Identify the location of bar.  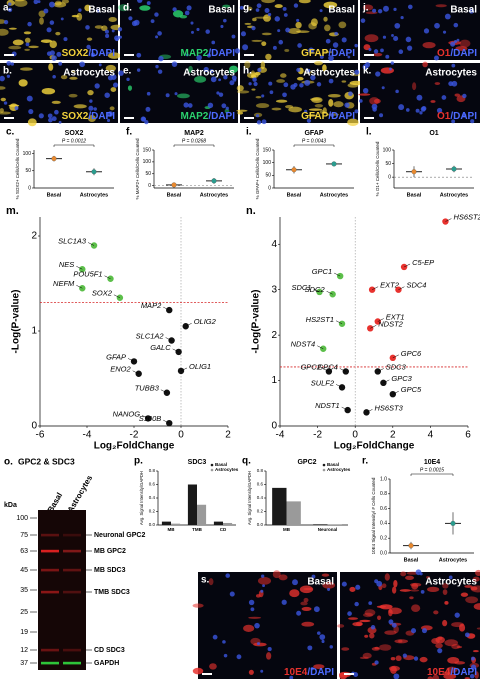
(334, 524).